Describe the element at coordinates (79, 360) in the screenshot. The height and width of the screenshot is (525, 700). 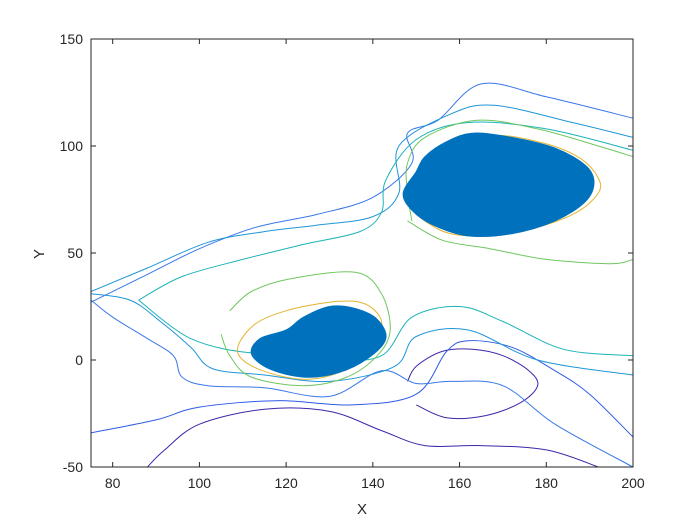
I see `y-tick-label-0: 0` at that location.